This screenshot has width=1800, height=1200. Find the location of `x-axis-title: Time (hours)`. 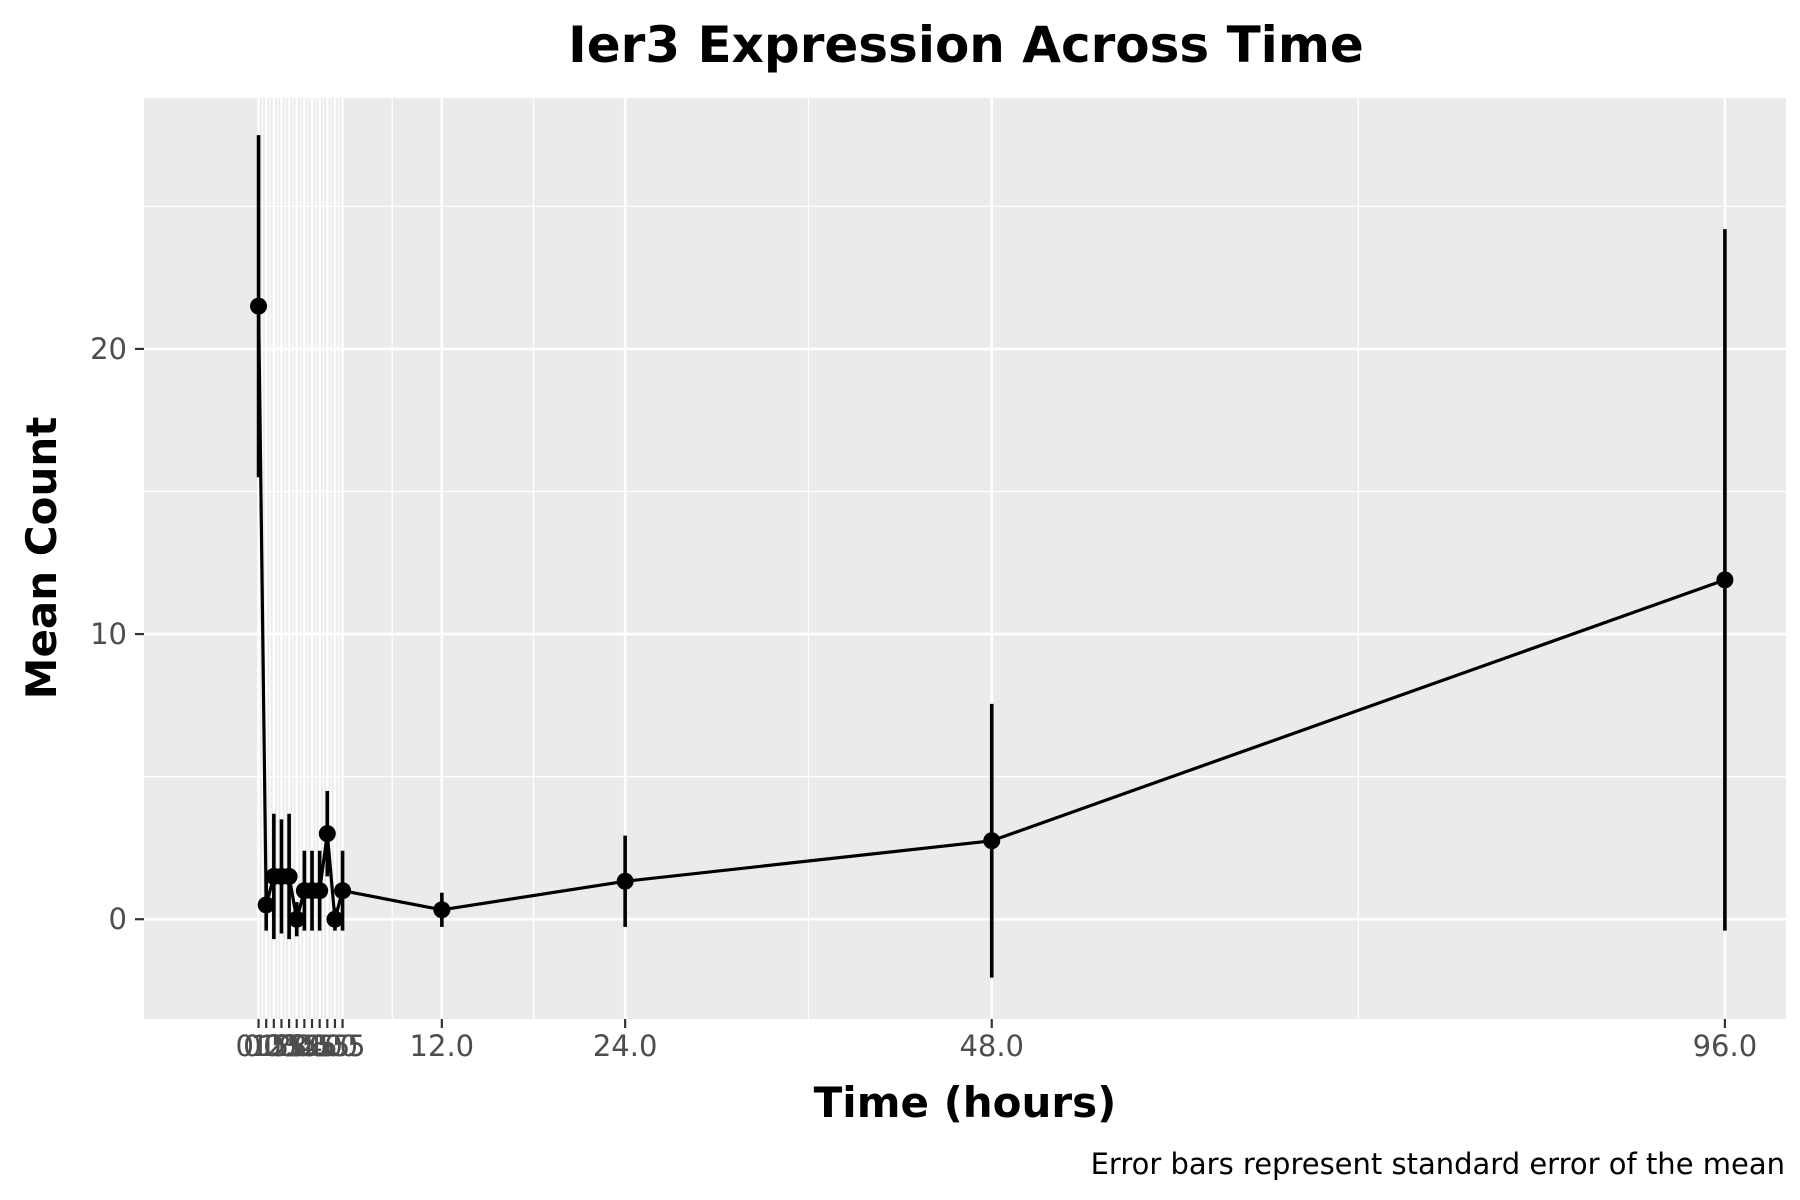

x-axis-title: Time (hours) is located at coordinates (965, 1102).